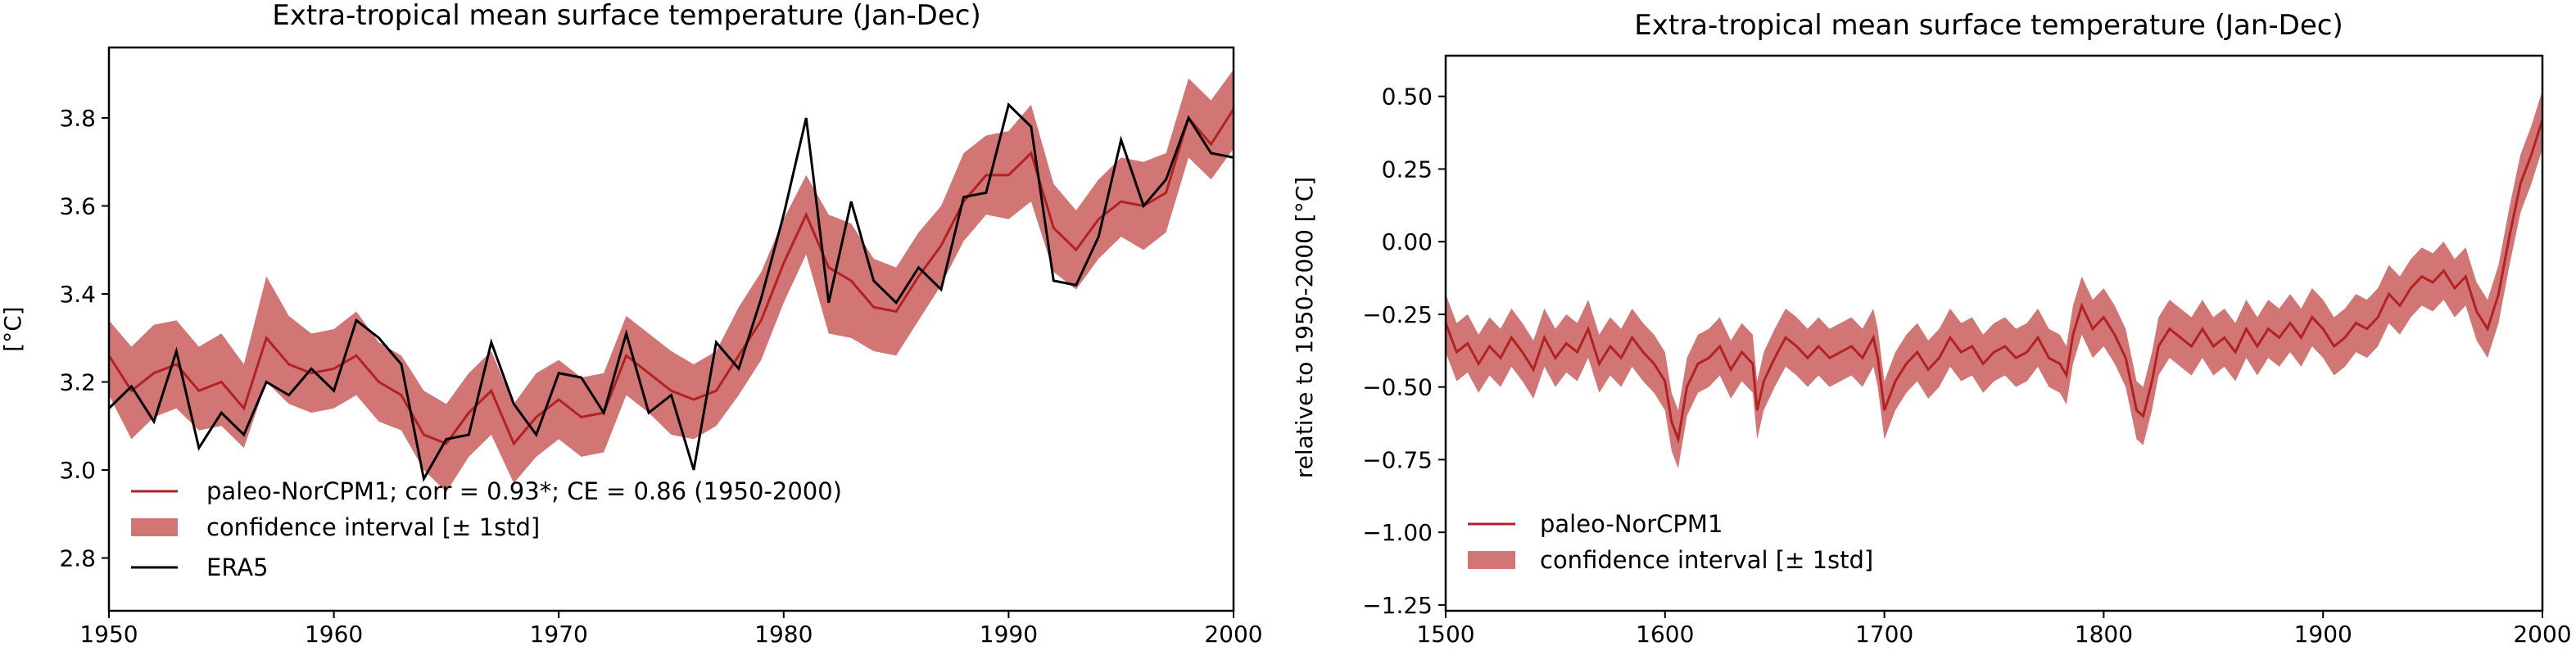  I want to click on right-y-axis: 0.50 0.25 0.00 −0.25 −0.50 −0.75 −1.00 −1.25, so click(1404, 351).